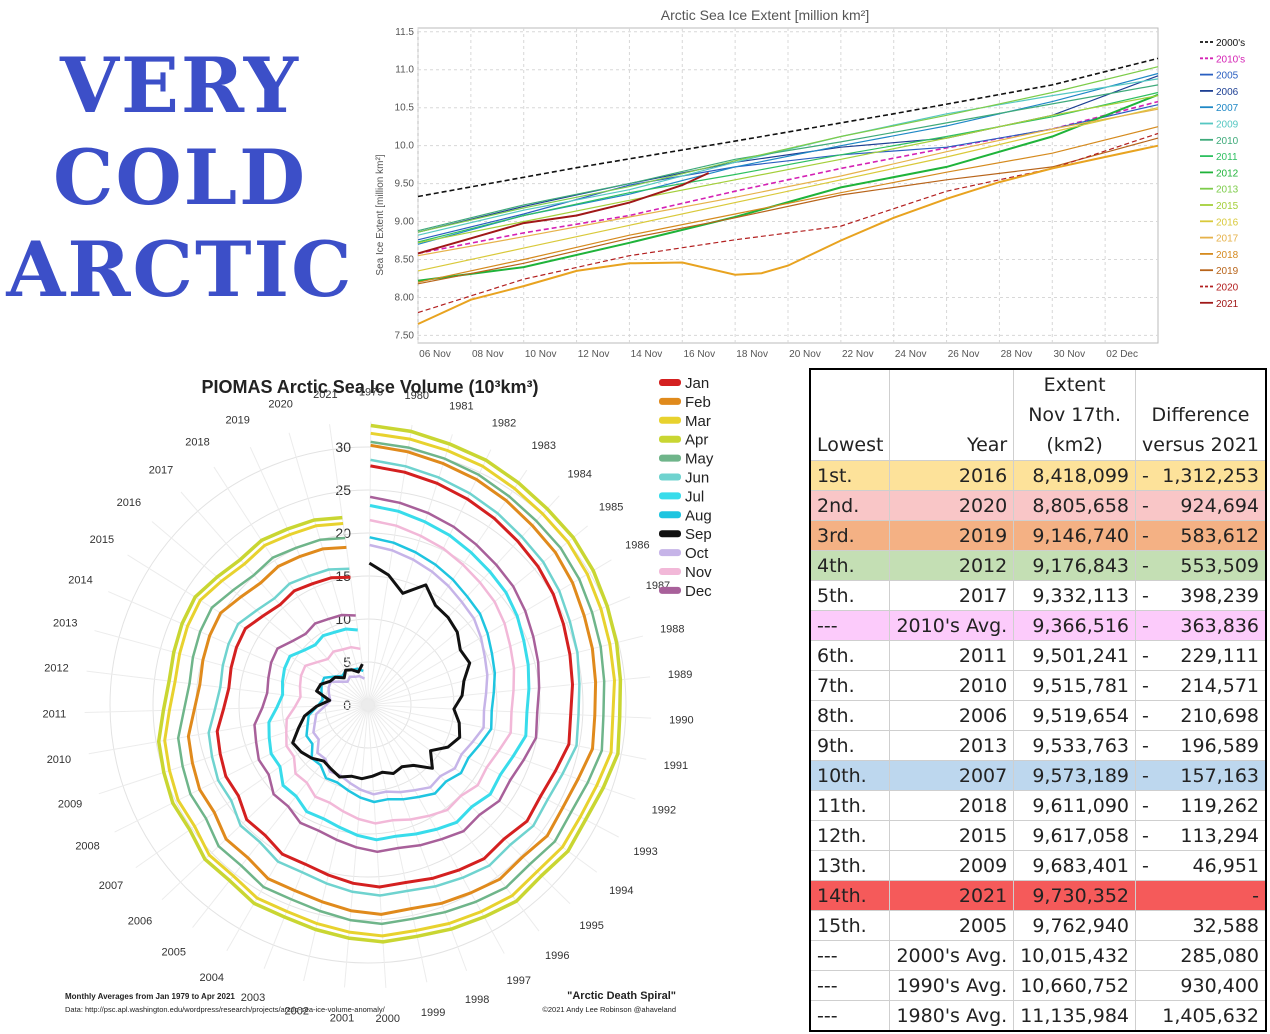 The image size is (1270, 1034). I want to click on table-cell-year: 2011, so click(952, 655).